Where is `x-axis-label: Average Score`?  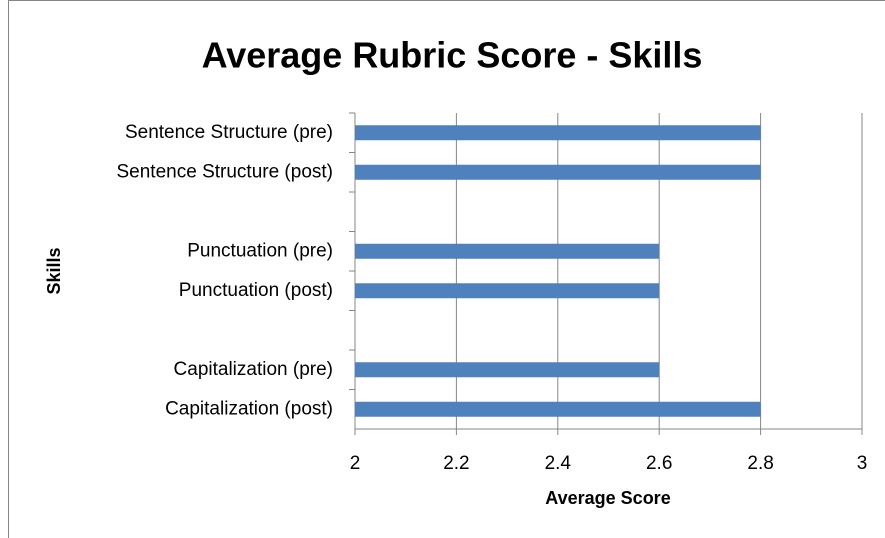
x-axis-label: Average Score is located at coordinates (607, 498).